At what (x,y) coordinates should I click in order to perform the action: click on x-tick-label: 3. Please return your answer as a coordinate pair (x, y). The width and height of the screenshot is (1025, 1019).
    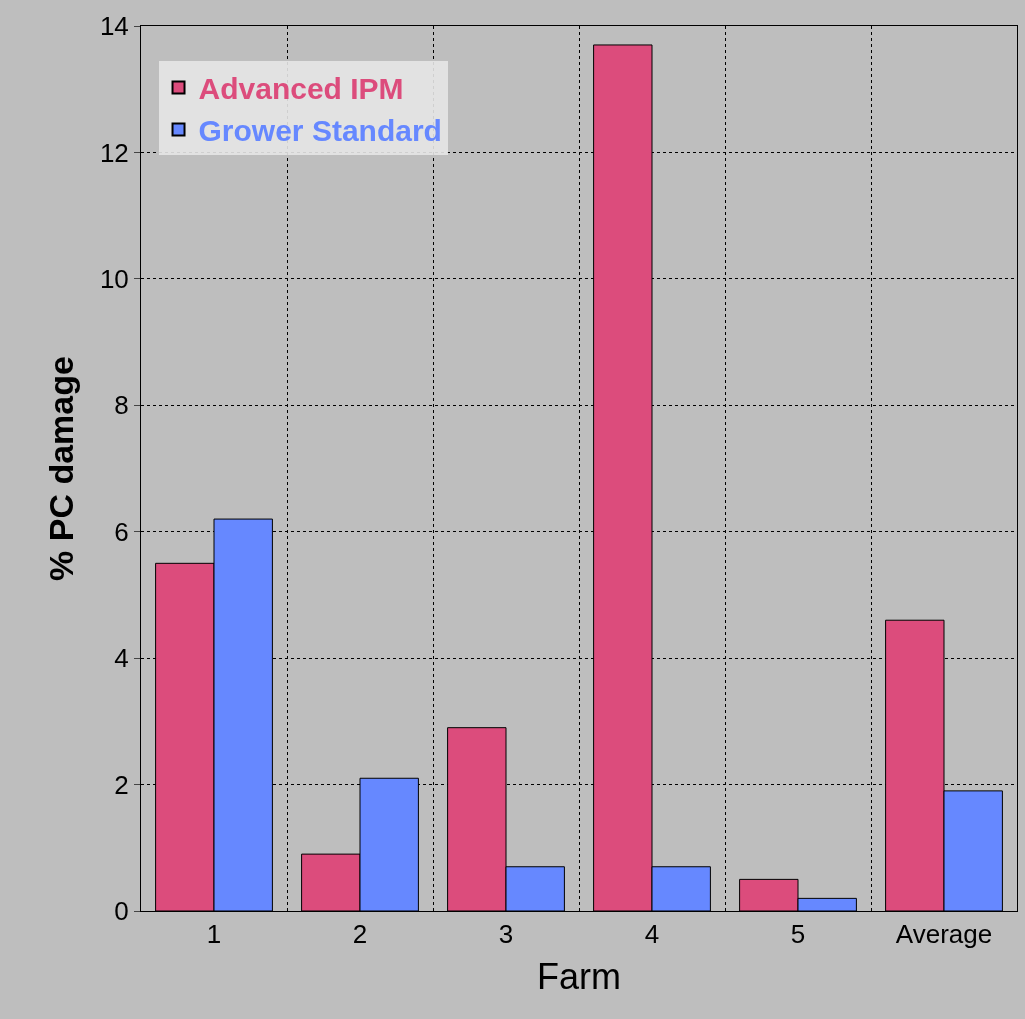
    Looking at the image, I should click on (506, 934).